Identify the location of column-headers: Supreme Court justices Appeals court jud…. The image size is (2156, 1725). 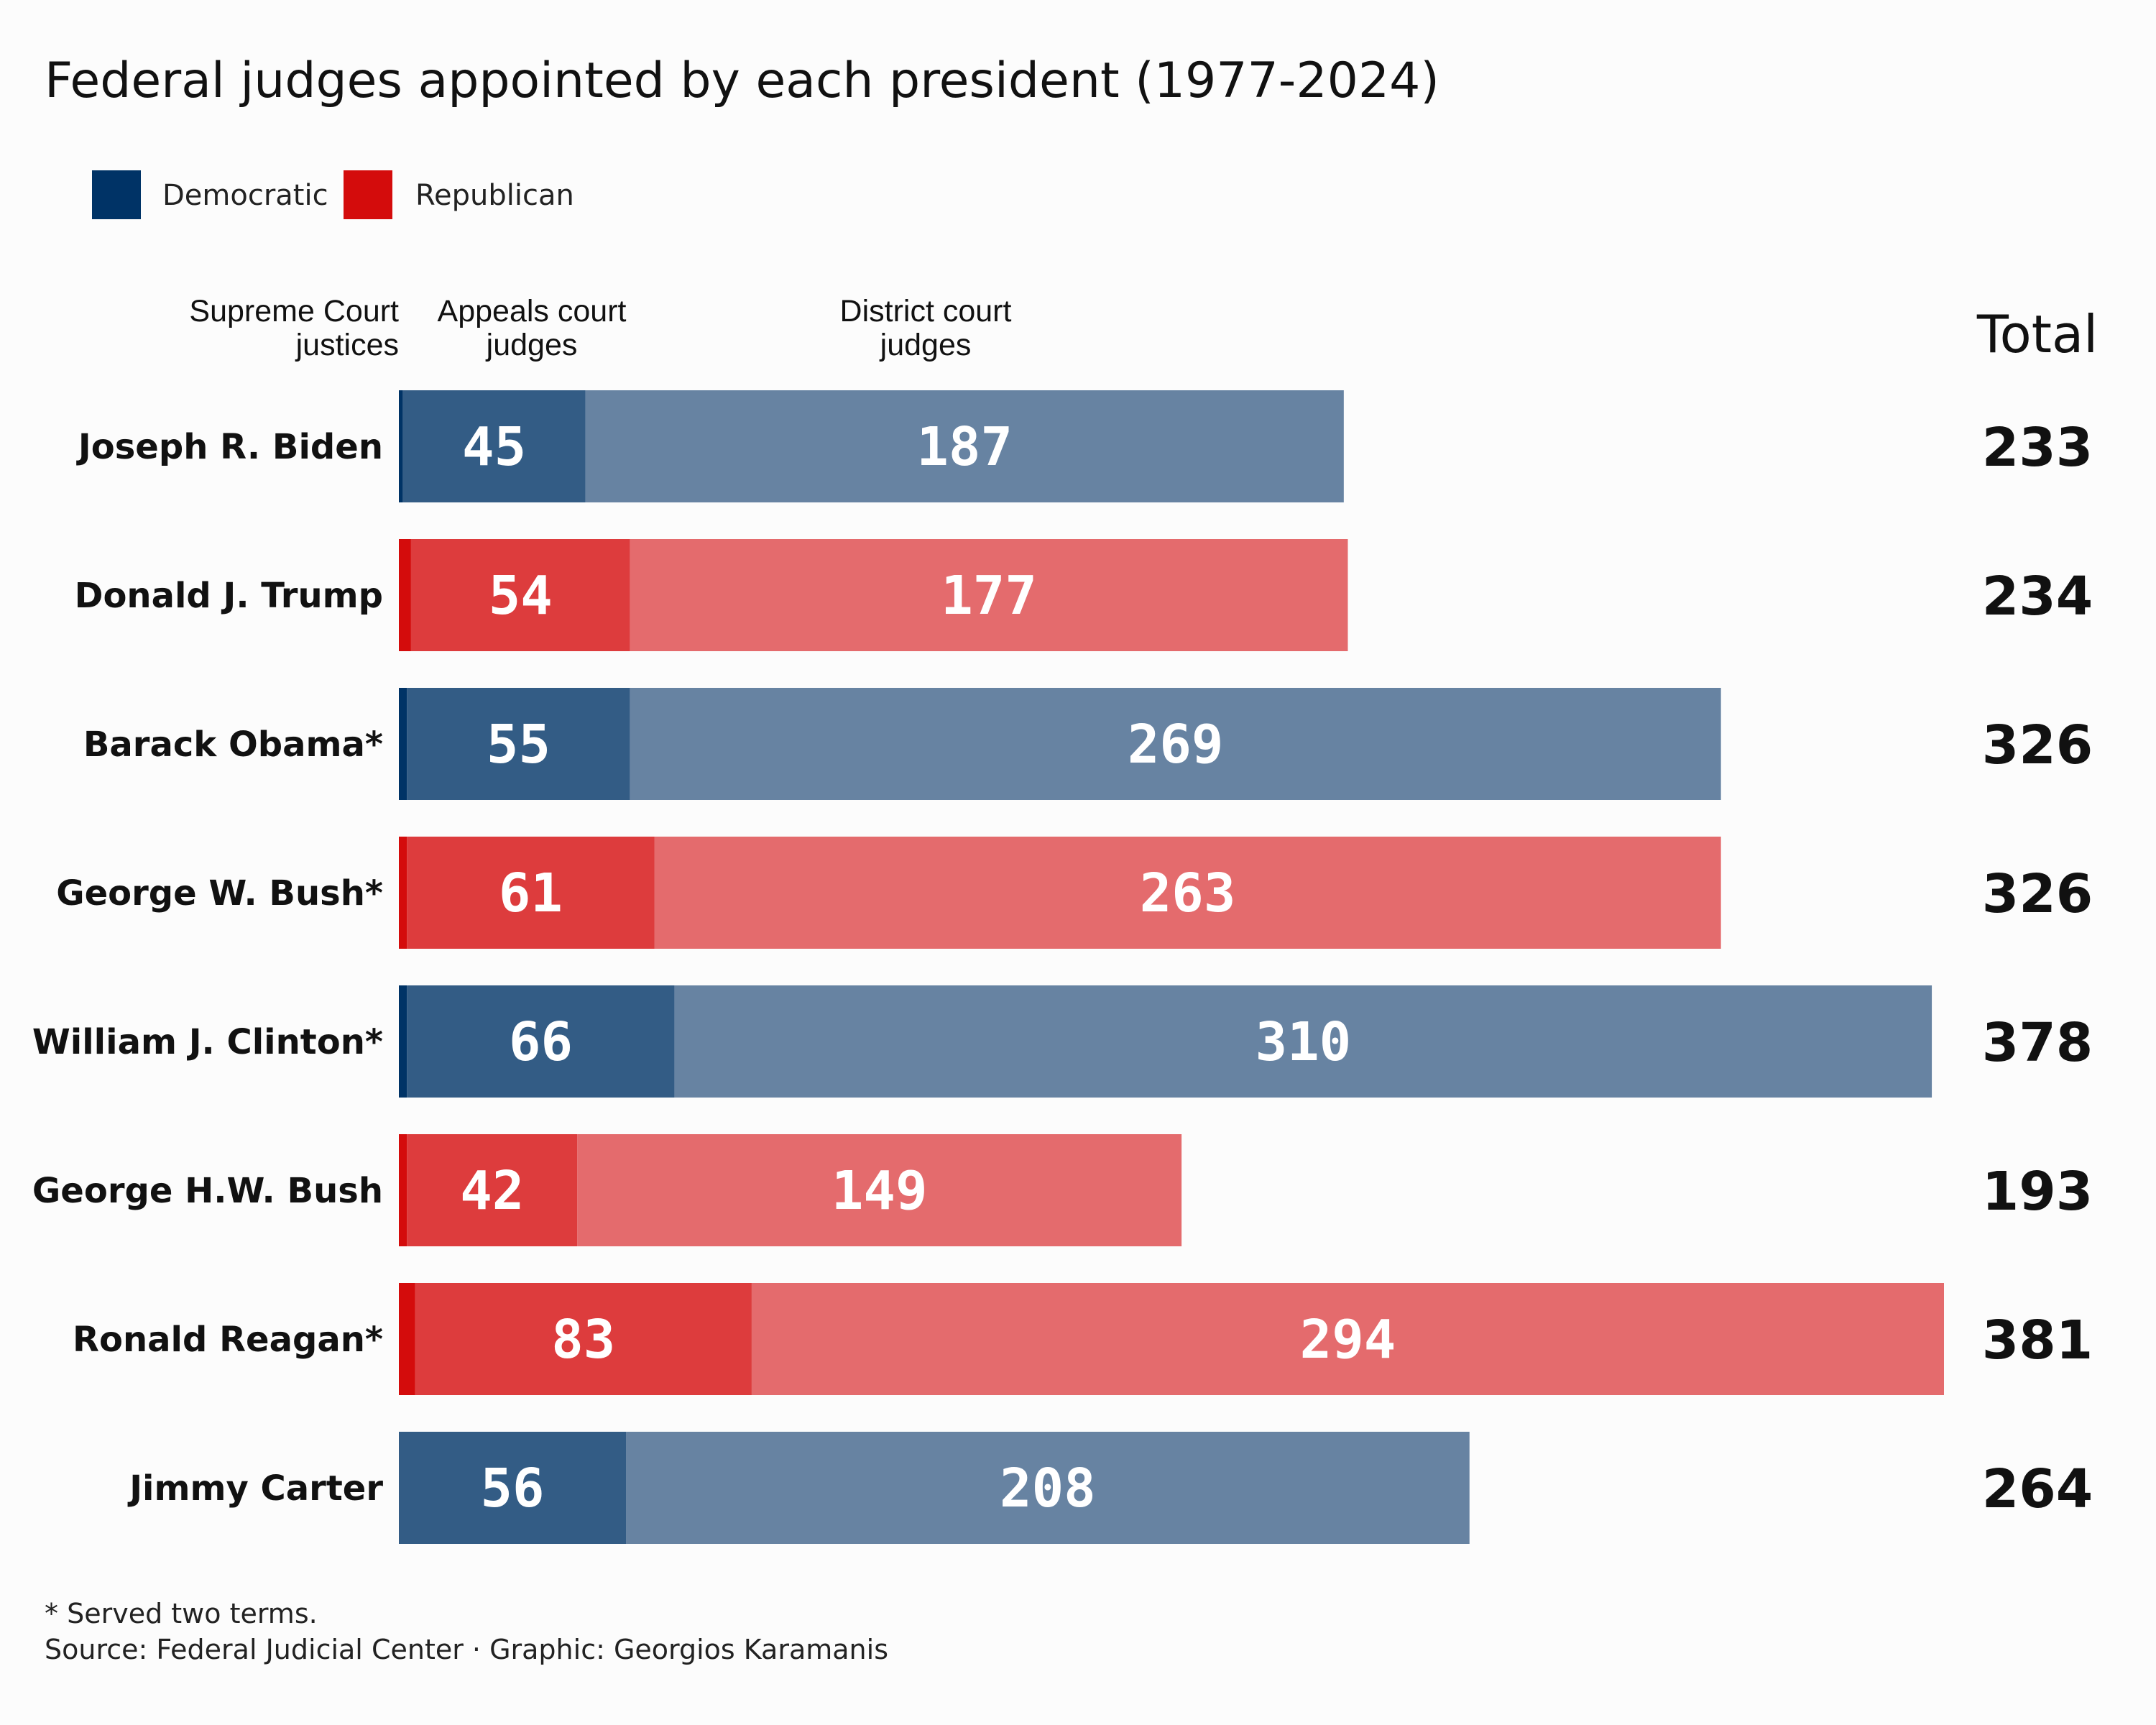
(1143, 329).